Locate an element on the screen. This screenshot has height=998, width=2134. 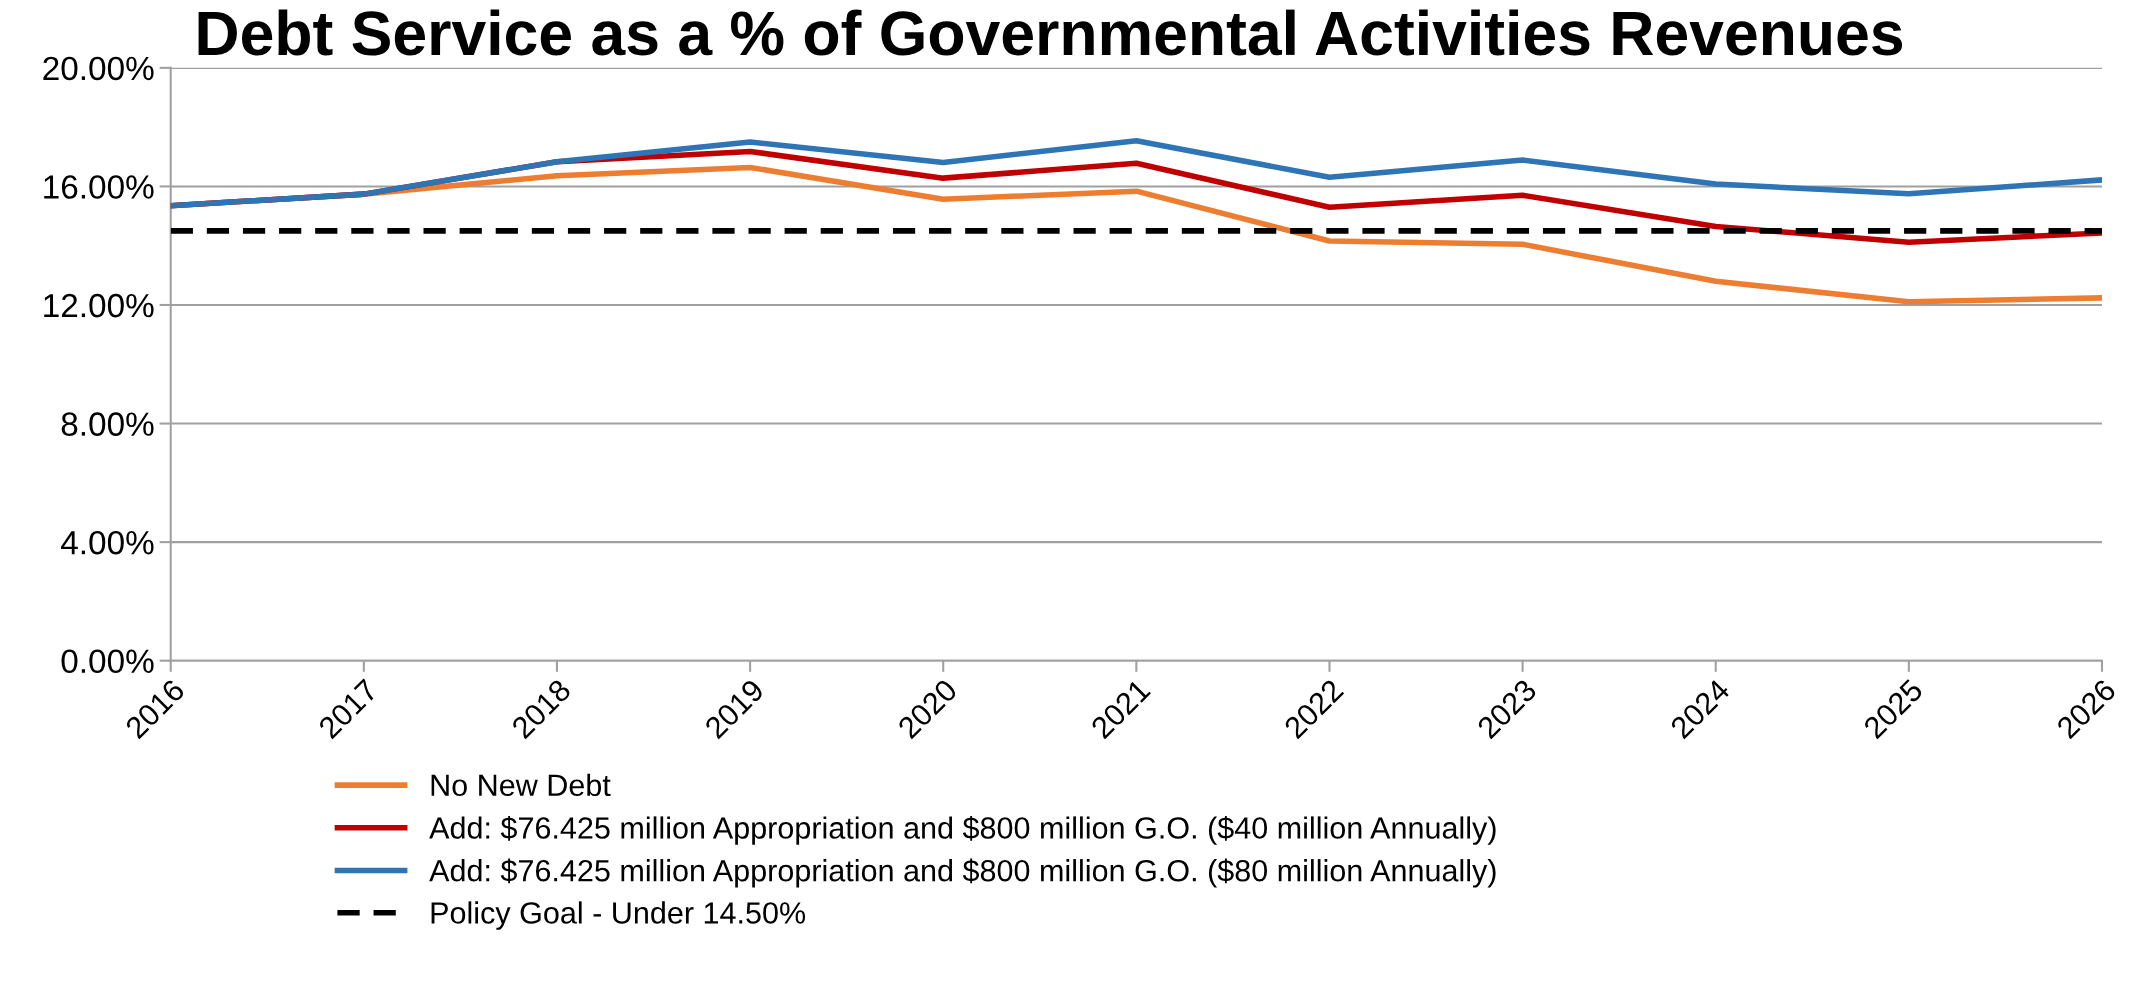
legend-label: No New Debt is located at coordinates (521, 785).